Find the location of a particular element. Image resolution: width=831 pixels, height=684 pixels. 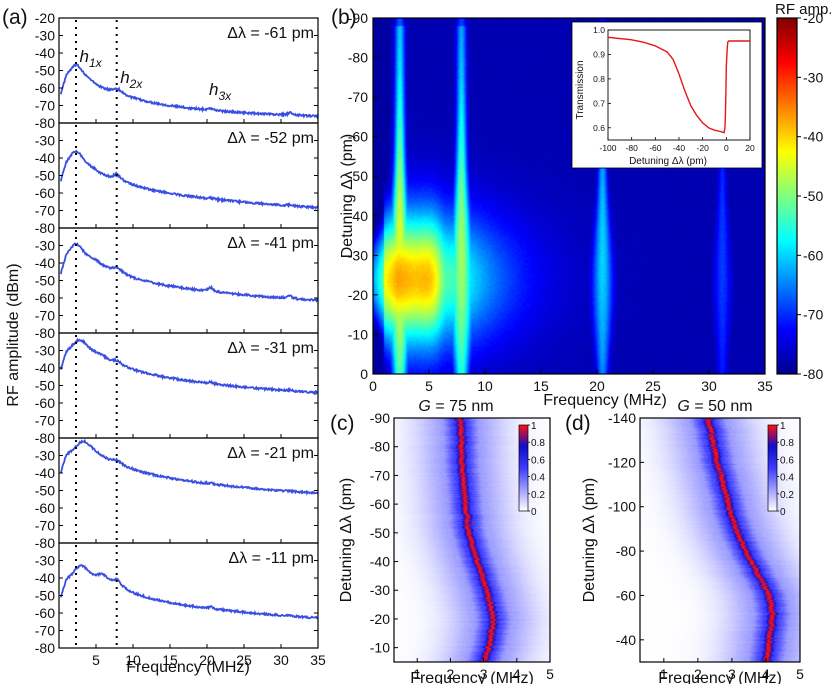

panel-c-xlabel: Frequency (MHz) is located at coordinates (472, 677).